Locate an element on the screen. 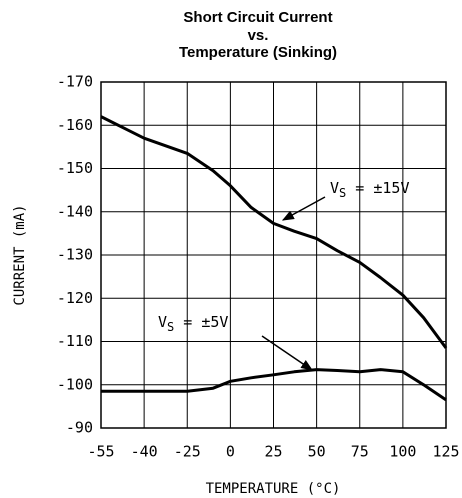 The width and height of the screenshot is (462, 498). x-tick-label: 0 is located at coordinates (230, 452).